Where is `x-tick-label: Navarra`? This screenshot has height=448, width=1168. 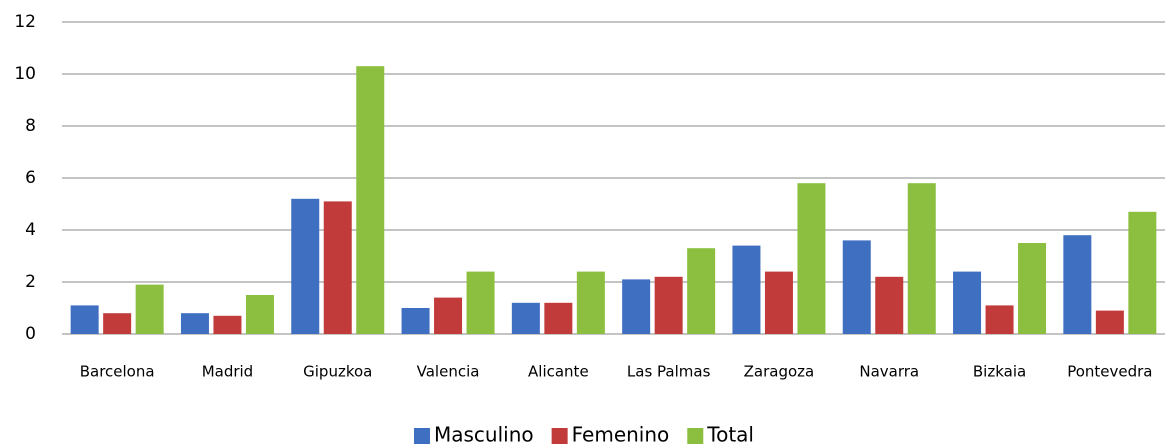
x-tick-label: Navarra is located at coordinates (889, 372).